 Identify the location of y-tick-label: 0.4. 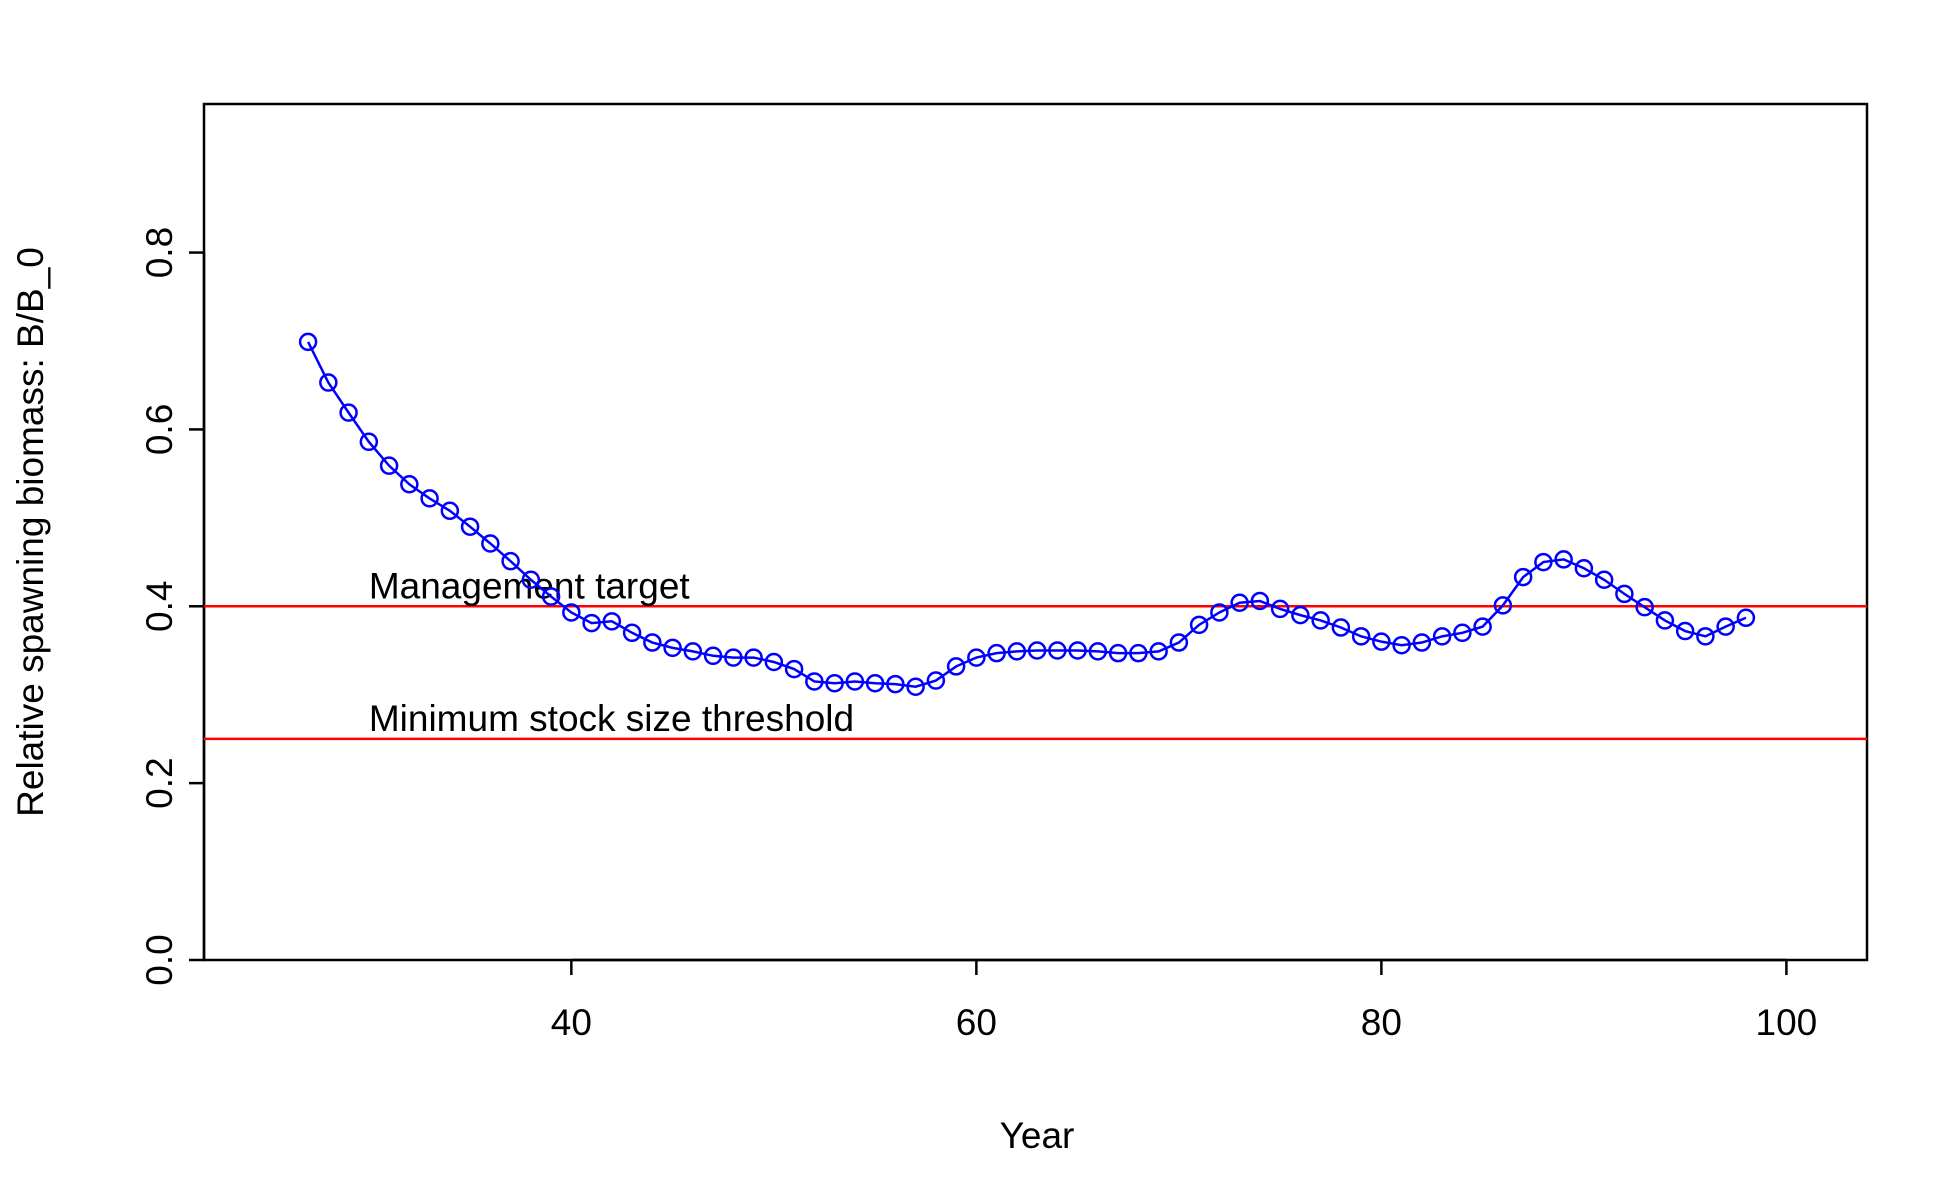
(159, 606).